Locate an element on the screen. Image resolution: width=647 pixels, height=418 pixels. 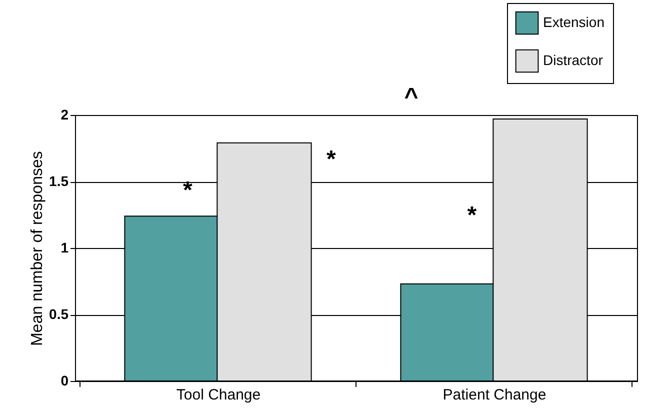
y-tick-label: 1.5 is located at coordinates (59, 181).